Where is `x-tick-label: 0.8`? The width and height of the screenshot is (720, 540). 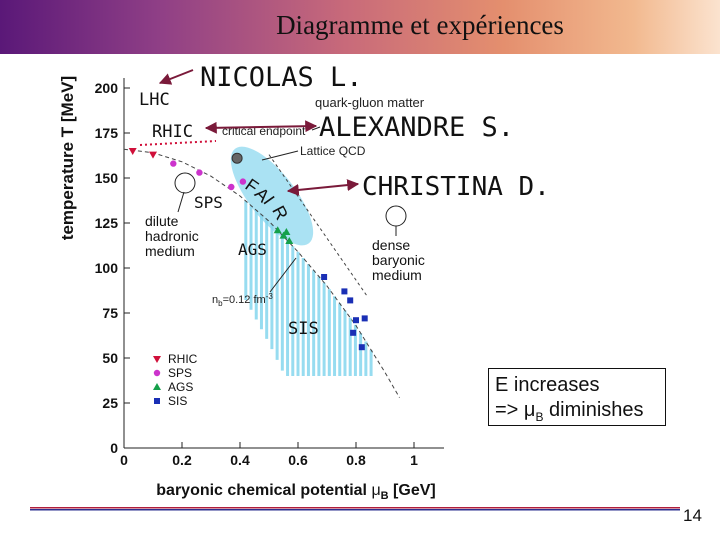 x-tick-label: 0.8 is located at coordinates (356, 460).